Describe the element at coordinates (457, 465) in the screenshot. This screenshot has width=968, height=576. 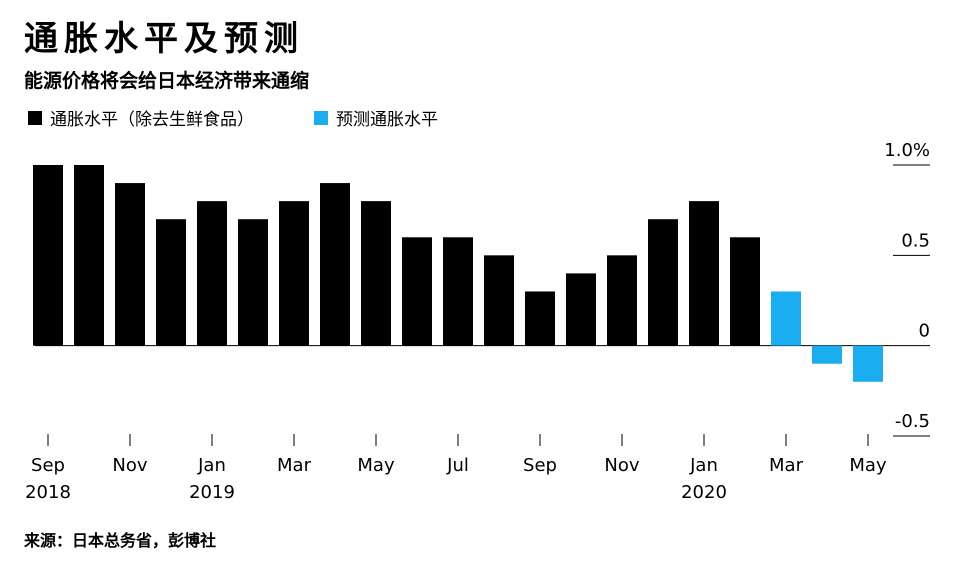
I see `x-tick-label: Jul` at that location.